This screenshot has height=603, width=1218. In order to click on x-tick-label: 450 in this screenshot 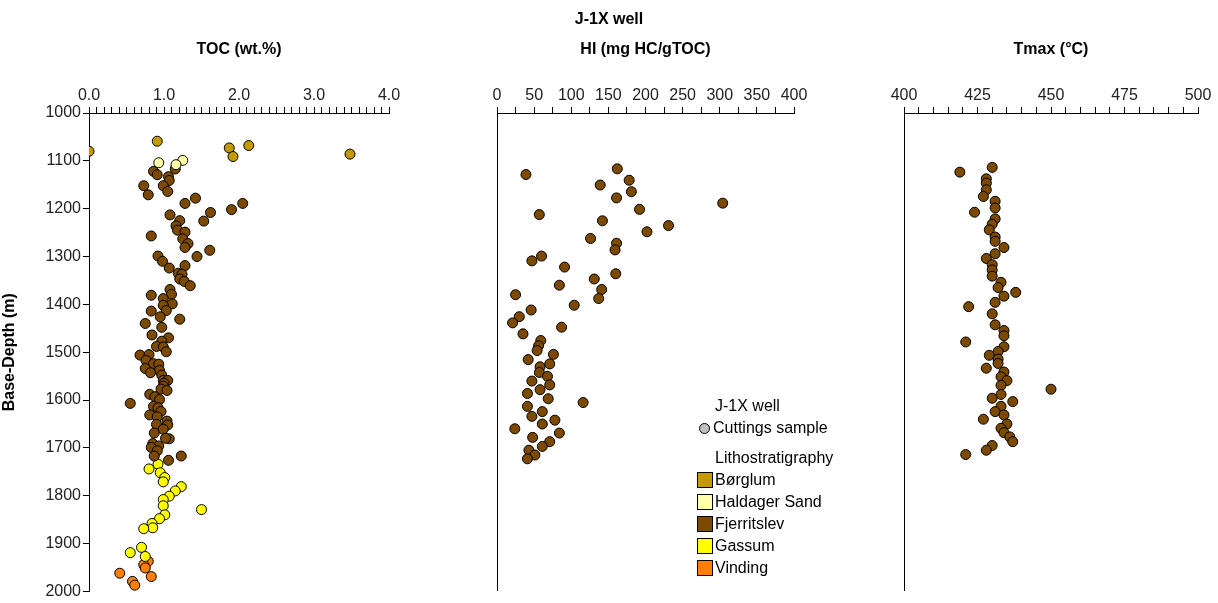, I will do `click(1051, 94)`.